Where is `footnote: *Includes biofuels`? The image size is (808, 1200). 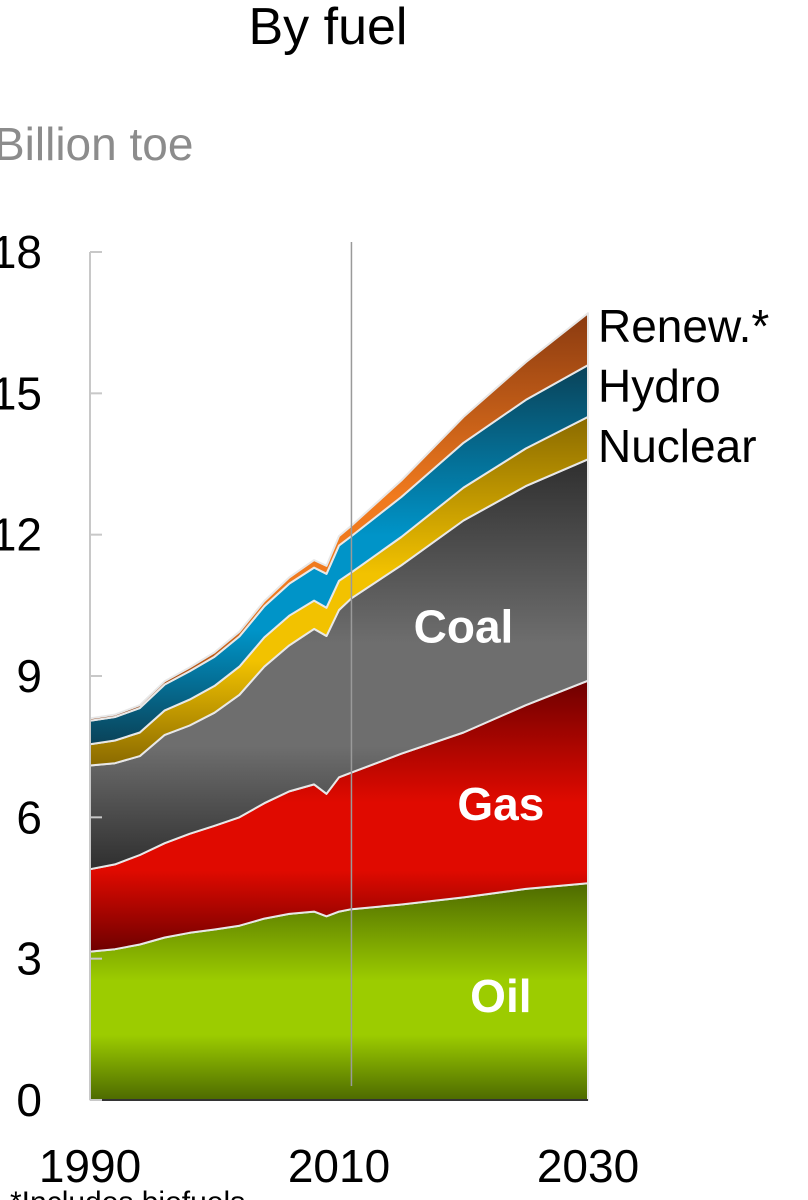 footnote: *Includes biofuels is located at coordinates (127, 1193).